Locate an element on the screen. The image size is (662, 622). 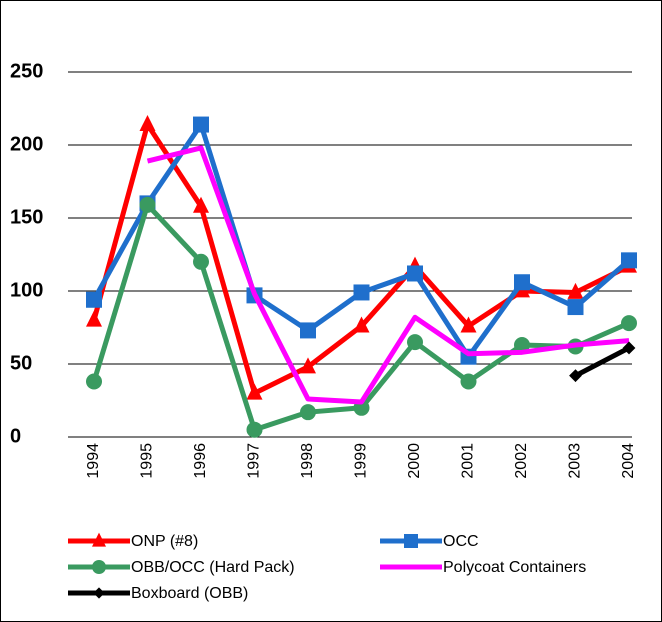
x-tick-label: 2000 is located at coordinates (414, 461).